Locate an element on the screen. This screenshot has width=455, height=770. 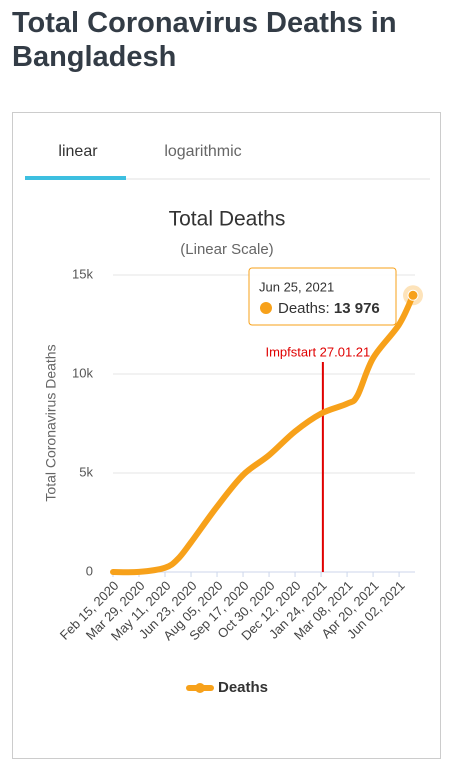
legend-label: Deaths is located at coordinates (243, 687).